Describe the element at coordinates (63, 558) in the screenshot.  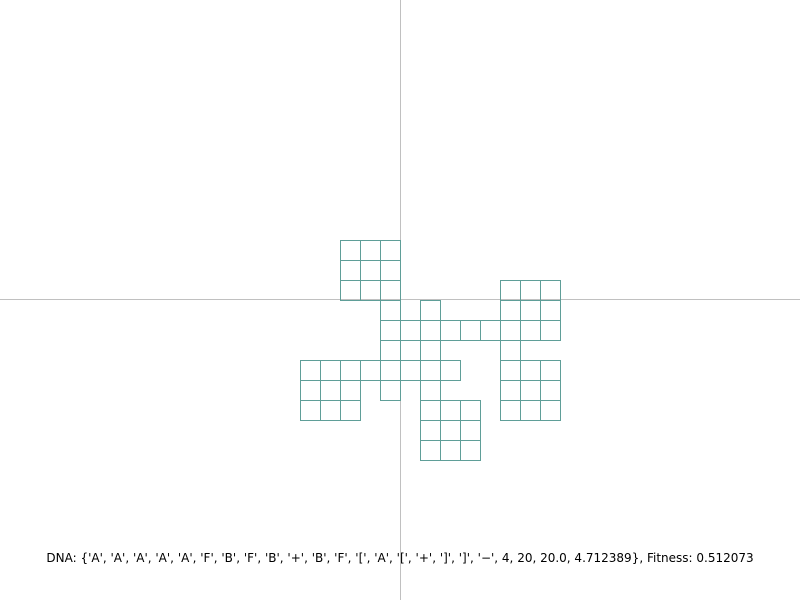
I see `dna-label: DNA:` at that location.